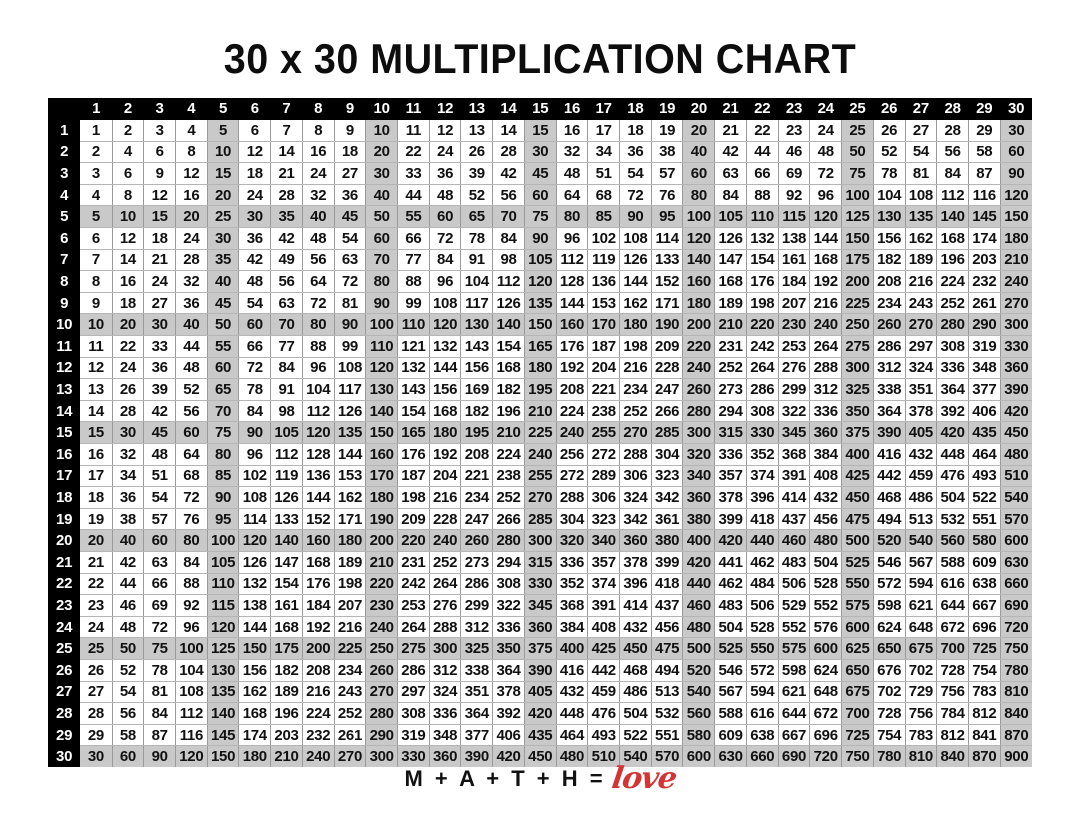 The width and height of the screenshot is (1080, 835). What do you see at coordinates (1016, 152) in the screenshot?
I see `product-cell: 60` at bounding box center [1016, 152].